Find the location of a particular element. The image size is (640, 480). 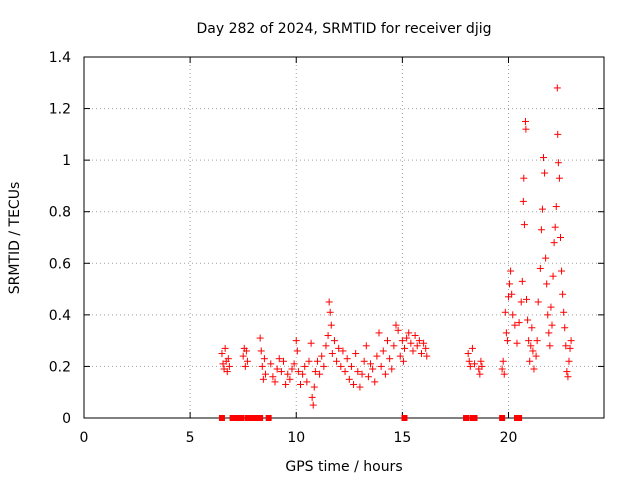

y-tick-label: 0 is located at coordinates (66, 419).